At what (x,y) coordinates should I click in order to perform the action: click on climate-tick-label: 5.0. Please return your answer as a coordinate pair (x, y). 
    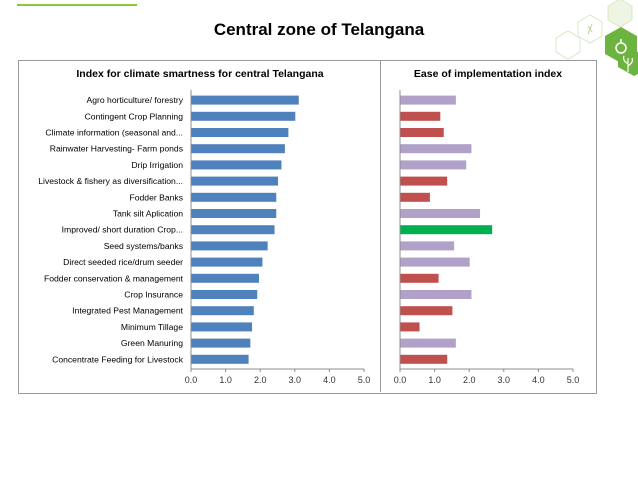
    Looking at the image, I should click on (364, 380).